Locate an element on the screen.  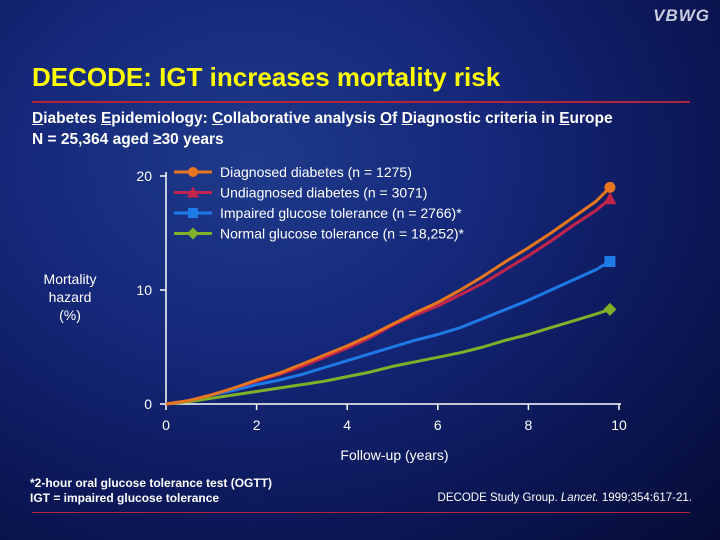
x-tick-label: 4 is located at coordinates (347, 425).